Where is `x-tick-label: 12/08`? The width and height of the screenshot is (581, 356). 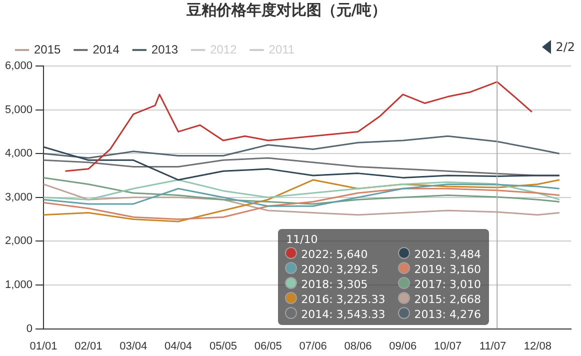
x-tick-label: 12/08 is located at coordinates (538, 346).